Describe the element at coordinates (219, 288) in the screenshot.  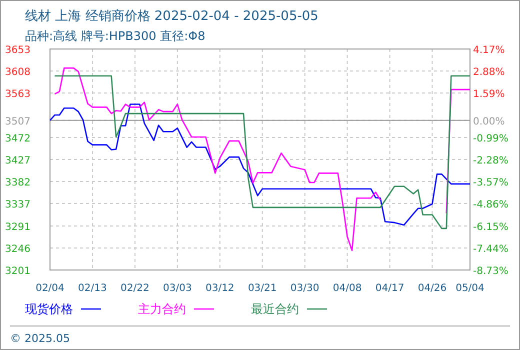
I see `x-tick-label: 03/12` at that location.